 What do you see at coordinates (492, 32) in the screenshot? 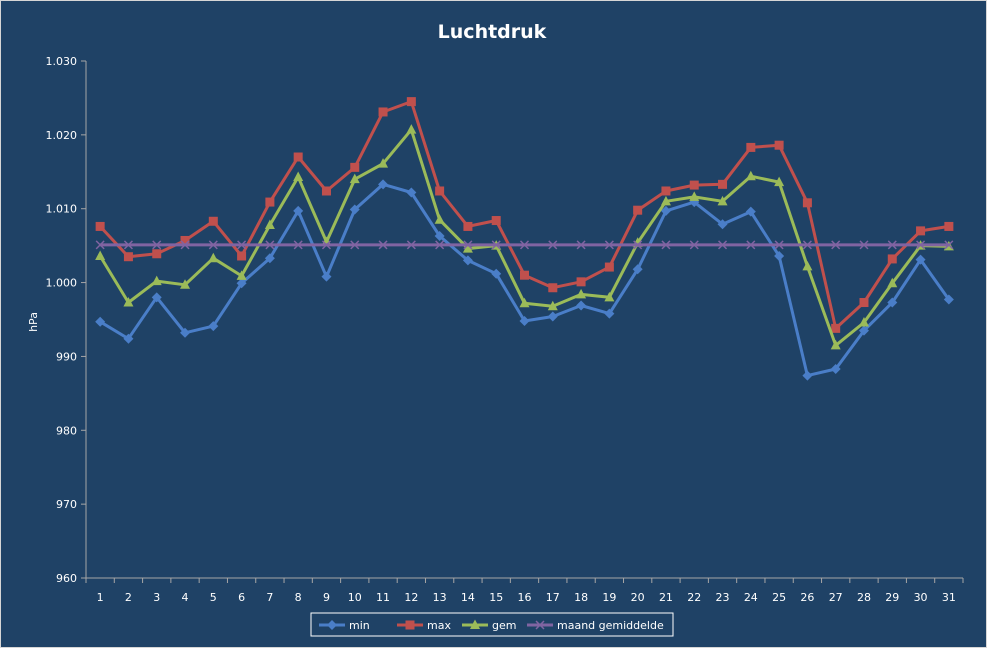
I see `chart-title: Luchtdruk` at bounding box center [492, 32].